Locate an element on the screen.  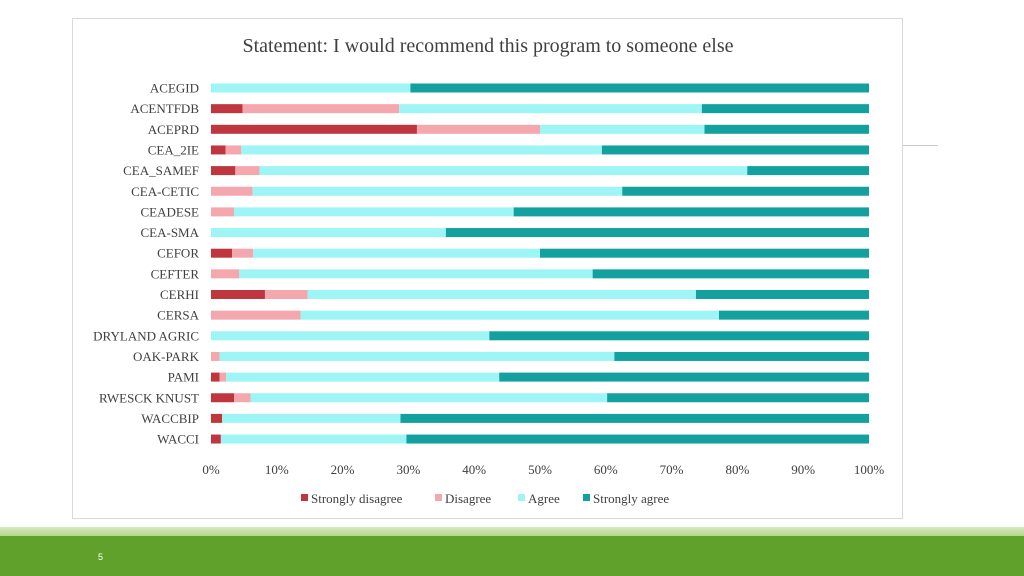
category-label: CEADESE is located at coordinates (170, 211).